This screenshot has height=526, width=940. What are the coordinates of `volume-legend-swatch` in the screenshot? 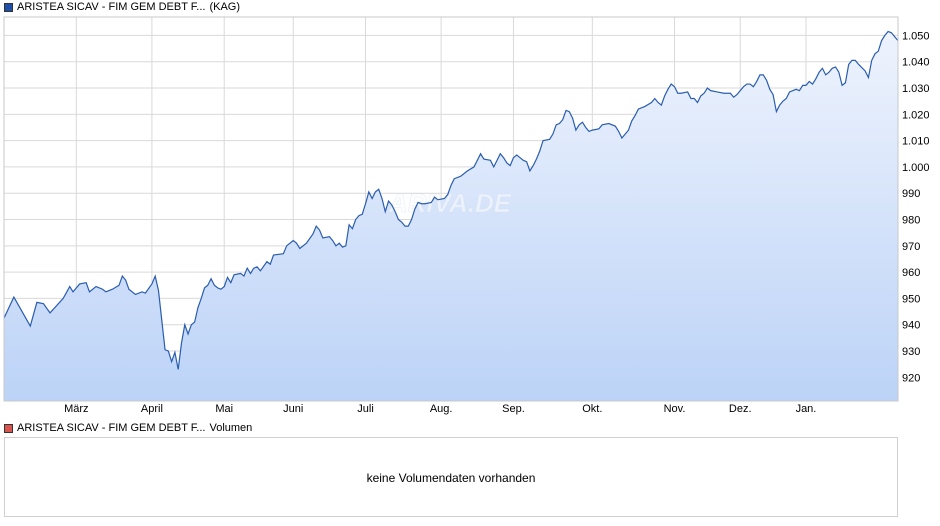 It's located at (8, 428).